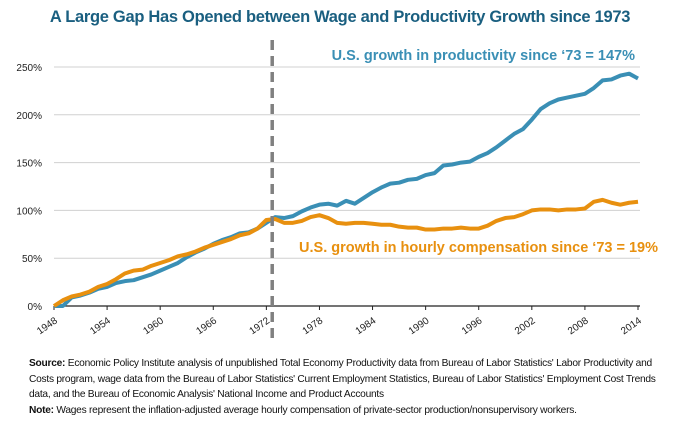 Image resolution: width=680 pixels, height=433 pixels. What do you see at coordinates (260, 326) in the screenshot?
I see `x-tick-label: 1972` at bounding box center [260, 326].